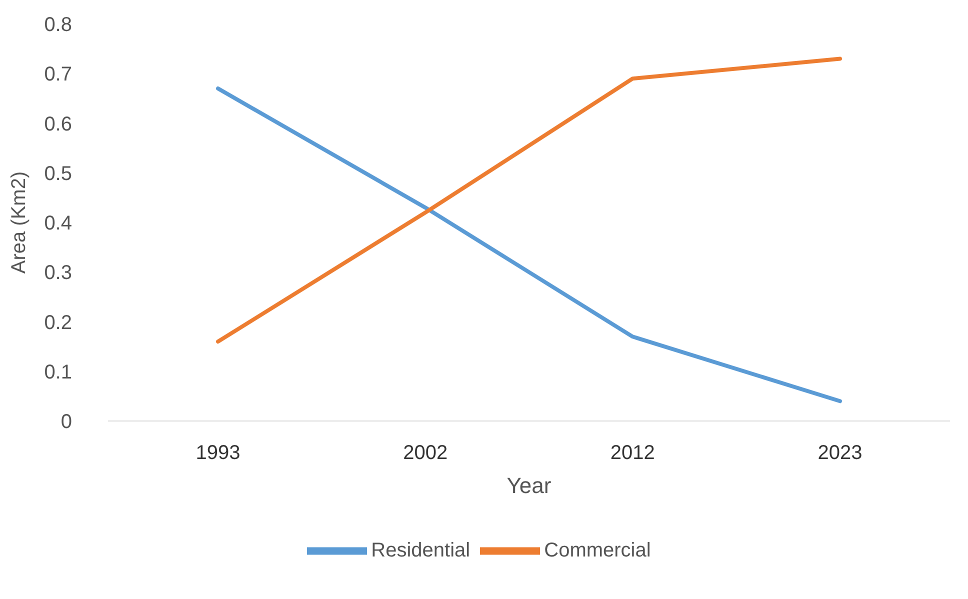  I want to click on x-tick-label: 2012, so click(632, 453).